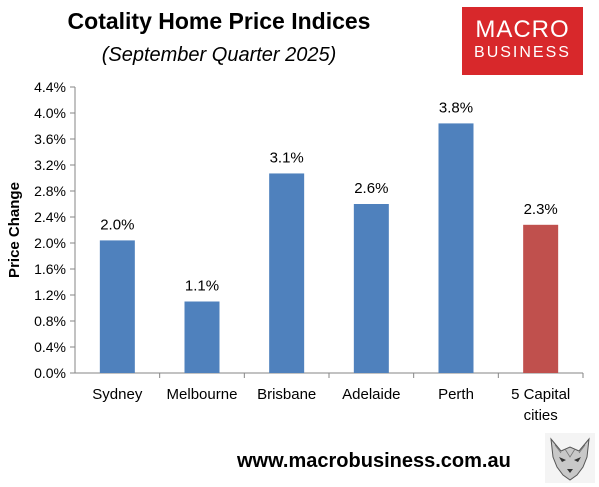 The height and width of the screenshot is (487, 599). I want to click on bar-5-capital-cities, so click(541, 298).